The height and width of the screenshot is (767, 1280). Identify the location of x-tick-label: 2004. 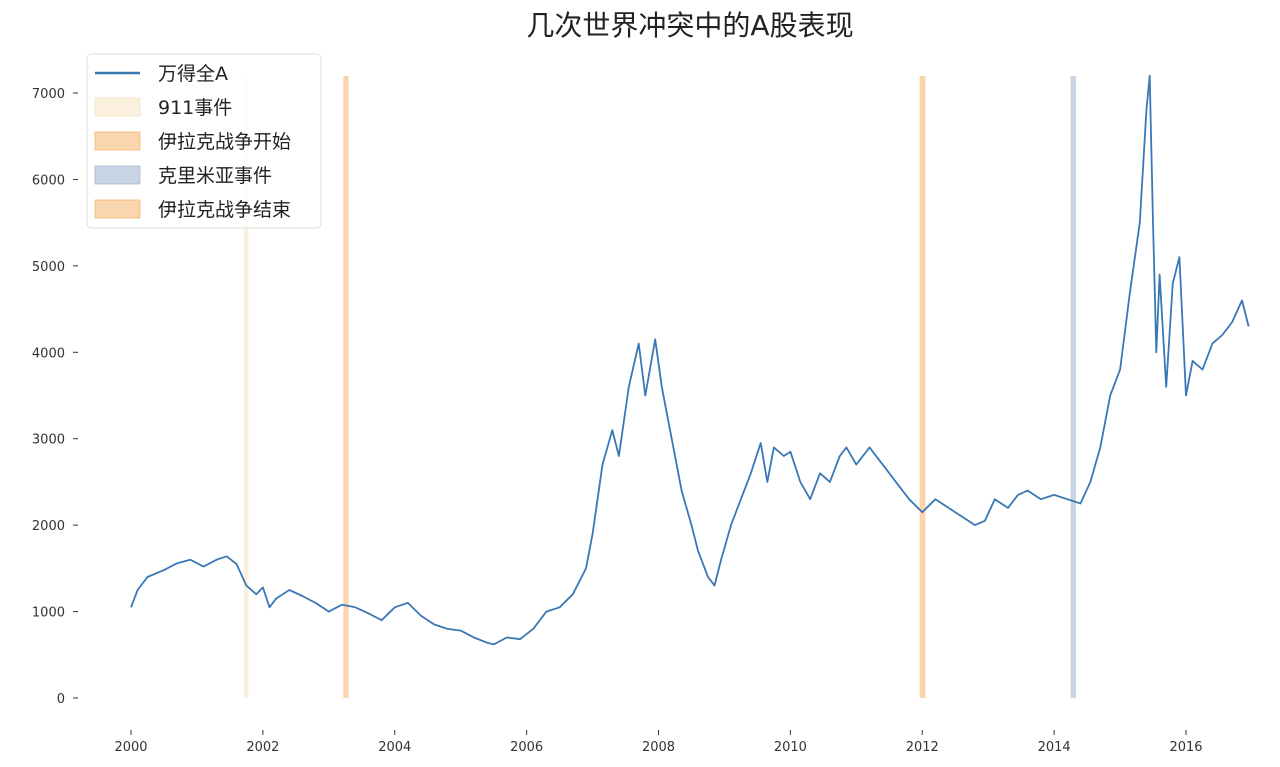
(394, 747).